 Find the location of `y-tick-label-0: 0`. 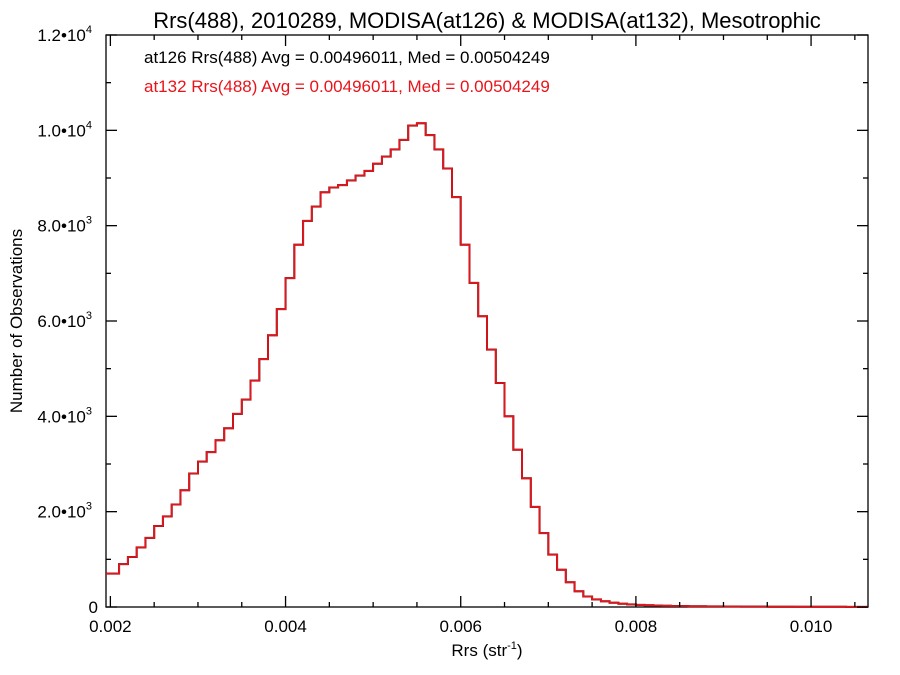

y-tick-label-0: 0 is located at coordinates (93, 607).